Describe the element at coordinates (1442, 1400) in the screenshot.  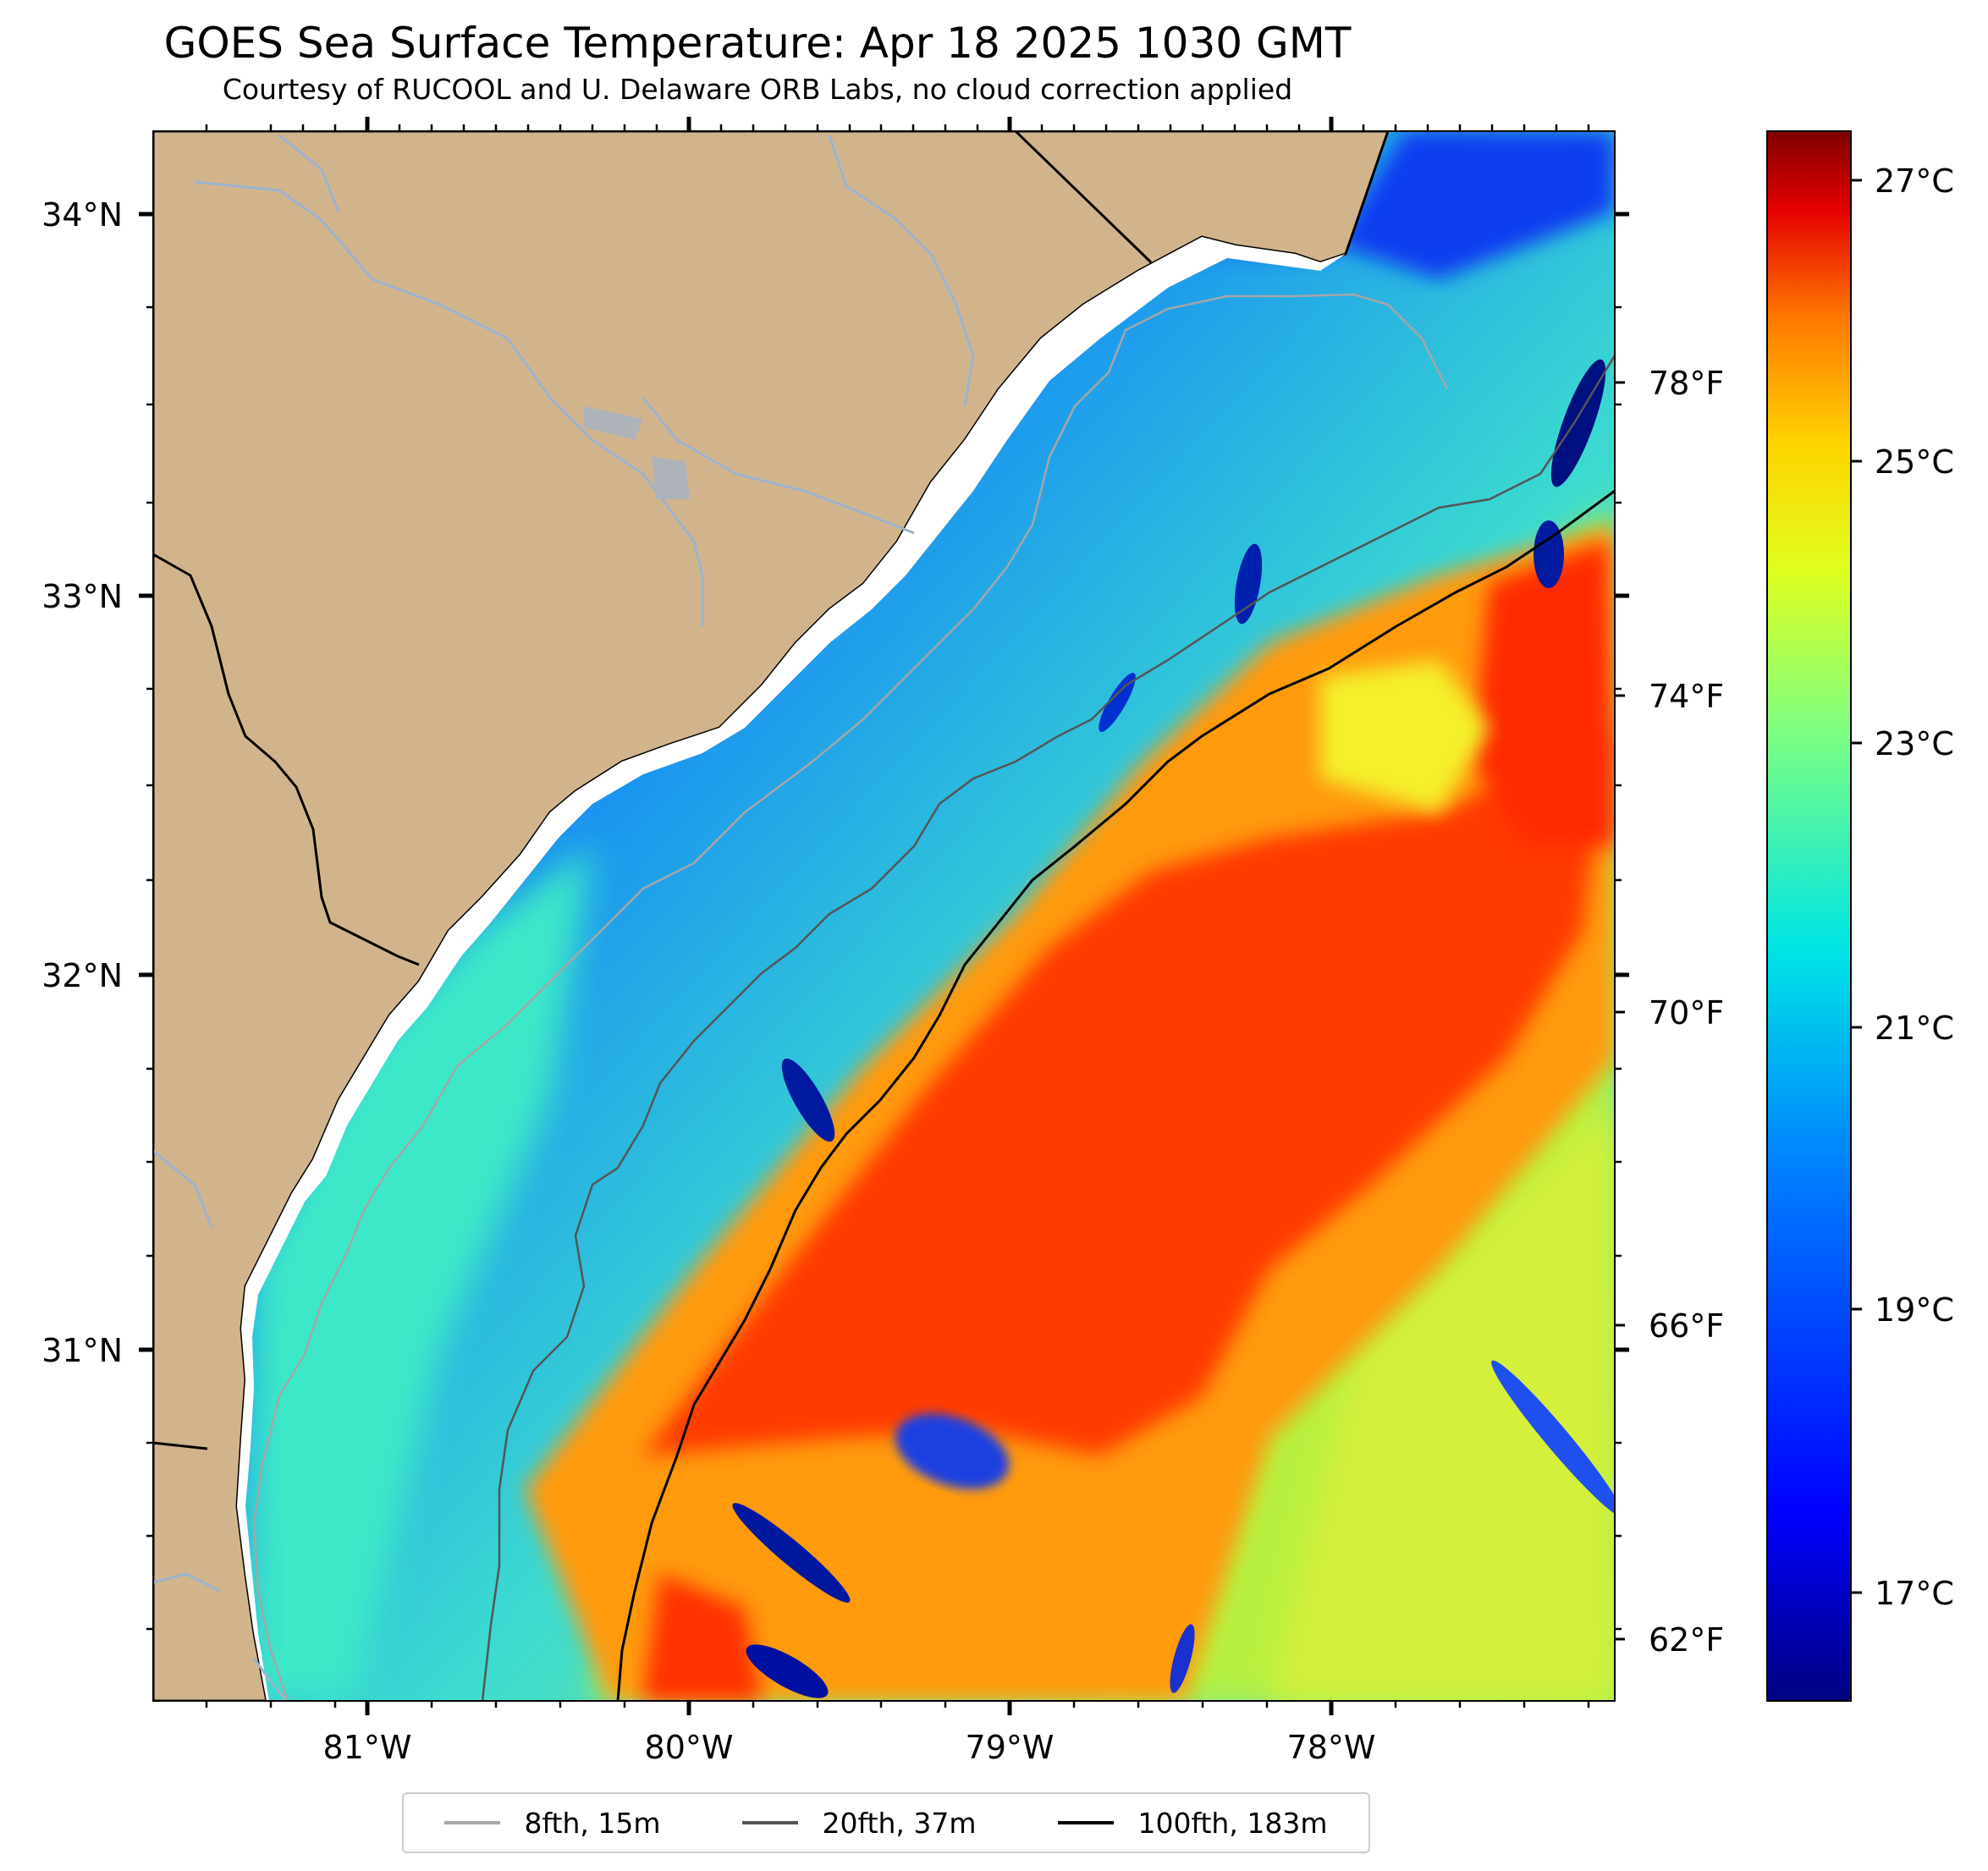
I see `offshore-yellow-water` at that location.